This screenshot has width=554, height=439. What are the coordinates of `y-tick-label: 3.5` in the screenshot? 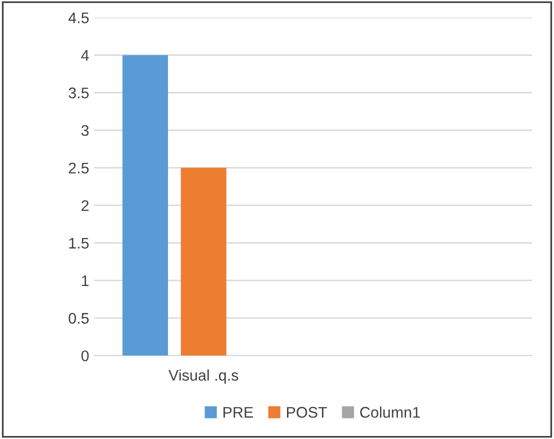 It's located at (78, 93).